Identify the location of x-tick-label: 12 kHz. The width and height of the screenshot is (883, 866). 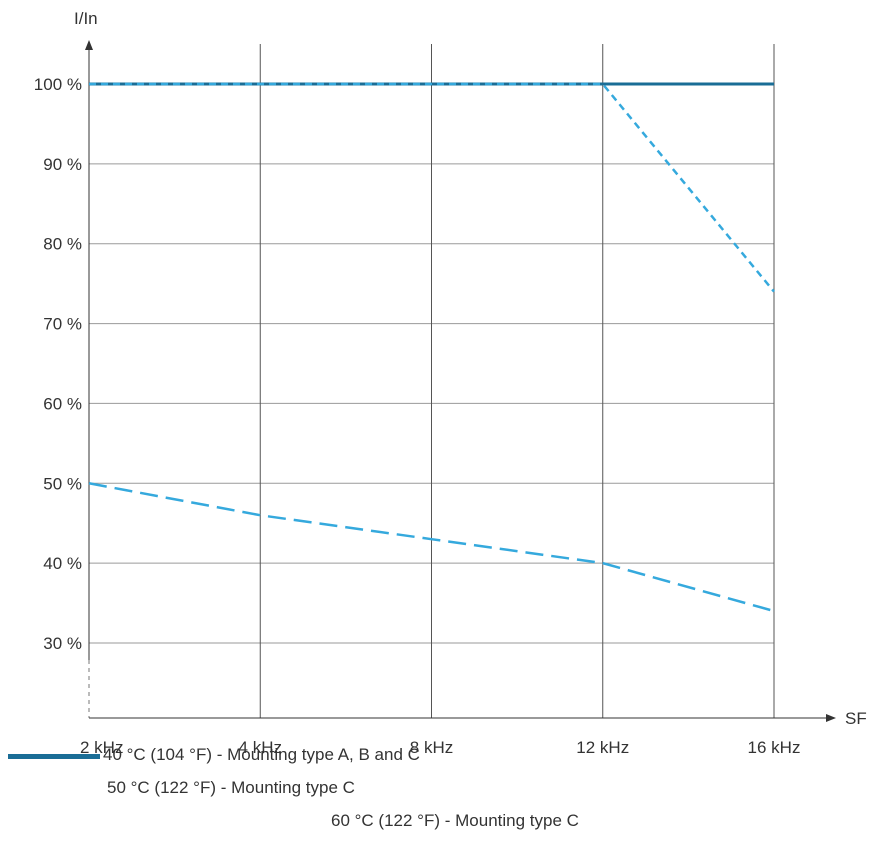
(602, 747).